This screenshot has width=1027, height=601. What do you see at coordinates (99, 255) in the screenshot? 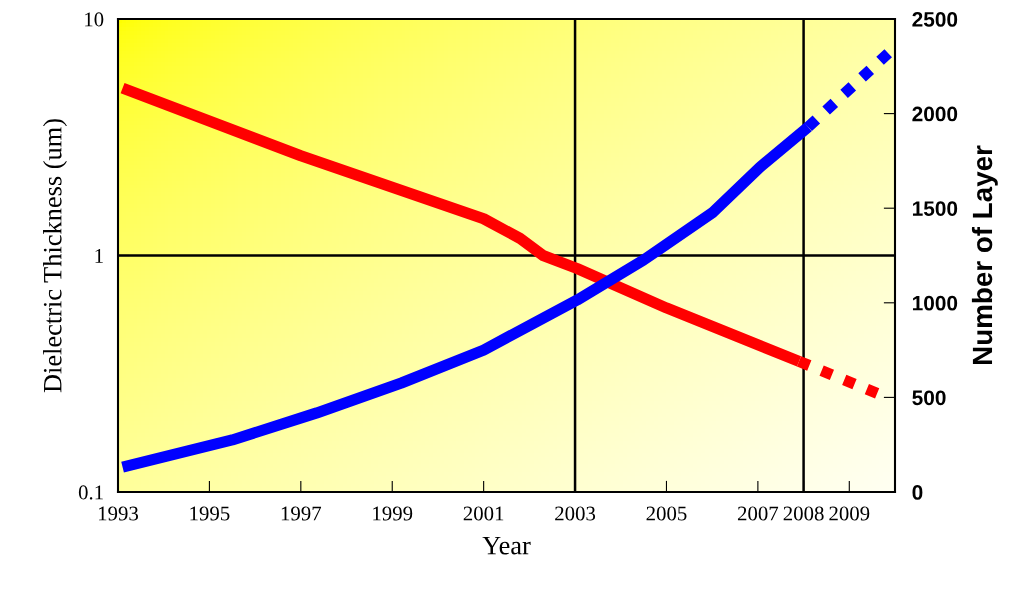
I see `y-tick-label: 1` at bounding box center [99, 255].